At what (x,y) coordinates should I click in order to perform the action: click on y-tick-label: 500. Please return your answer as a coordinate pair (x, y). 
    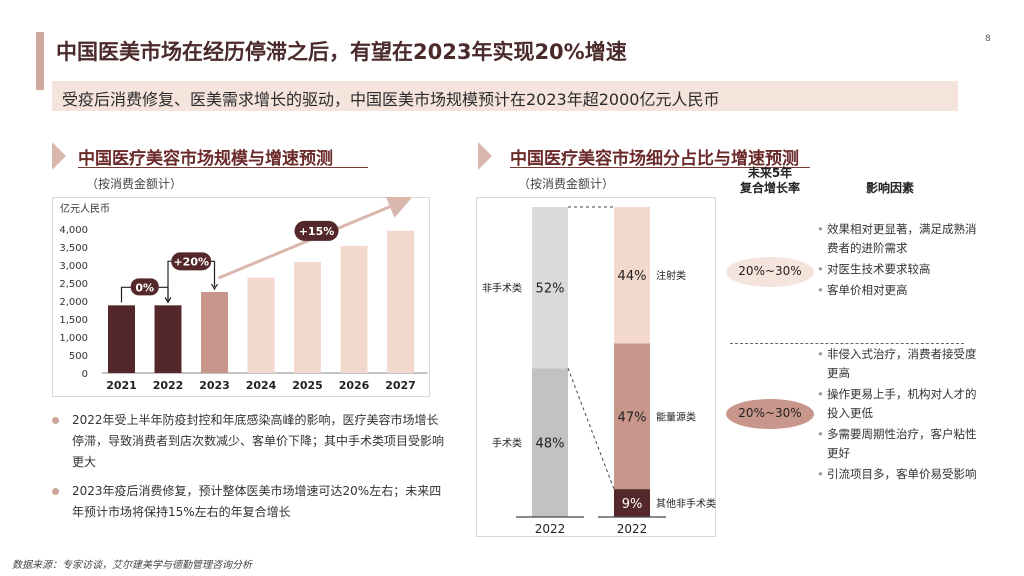
    Looking at the image, I should click on (78, 356).